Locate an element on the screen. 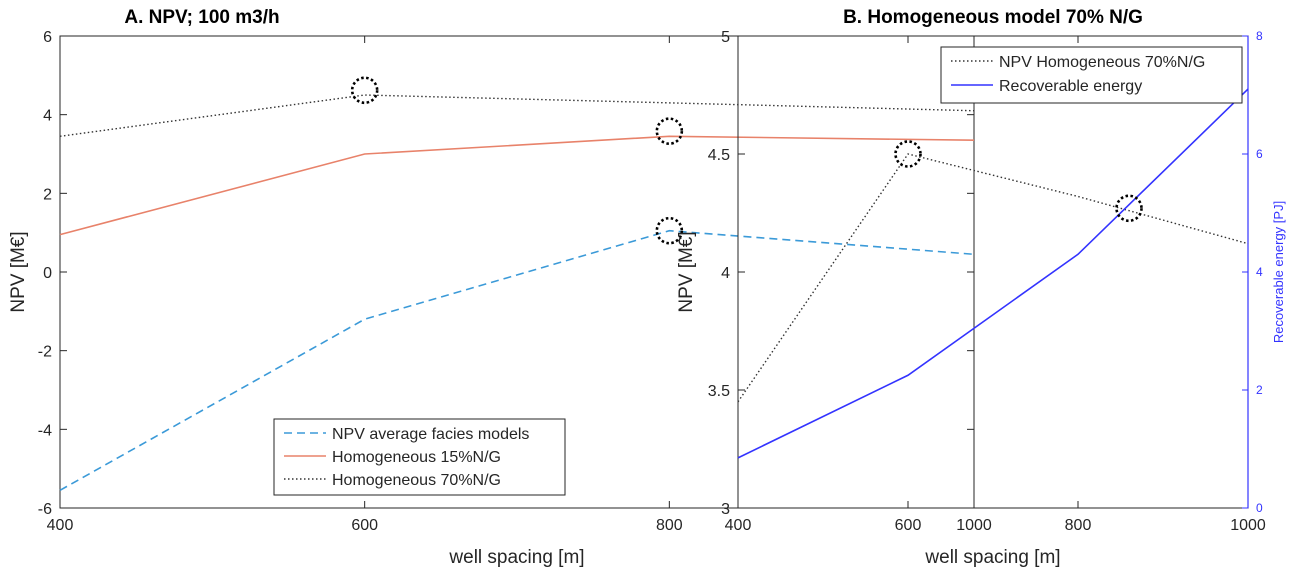 The height and width of the screenshot is (571, 1297). chart-b-legend-box is located at coordinates (1091, 75).